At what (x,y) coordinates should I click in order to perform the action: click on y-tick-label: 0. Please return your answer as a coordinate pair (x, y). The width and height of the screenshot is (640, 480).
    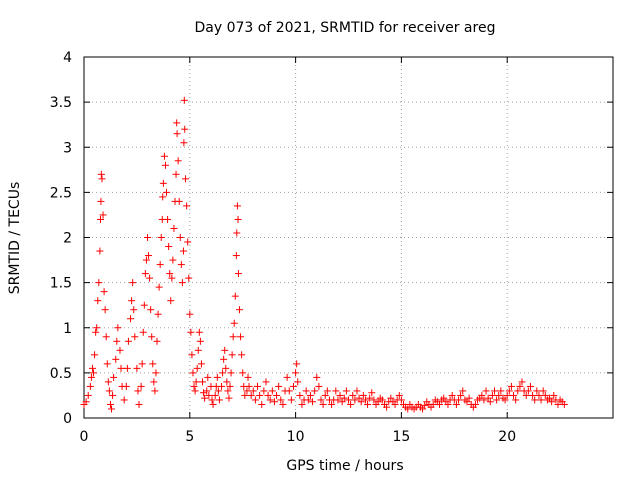
    Looking at the image, I should click on (67, 419).